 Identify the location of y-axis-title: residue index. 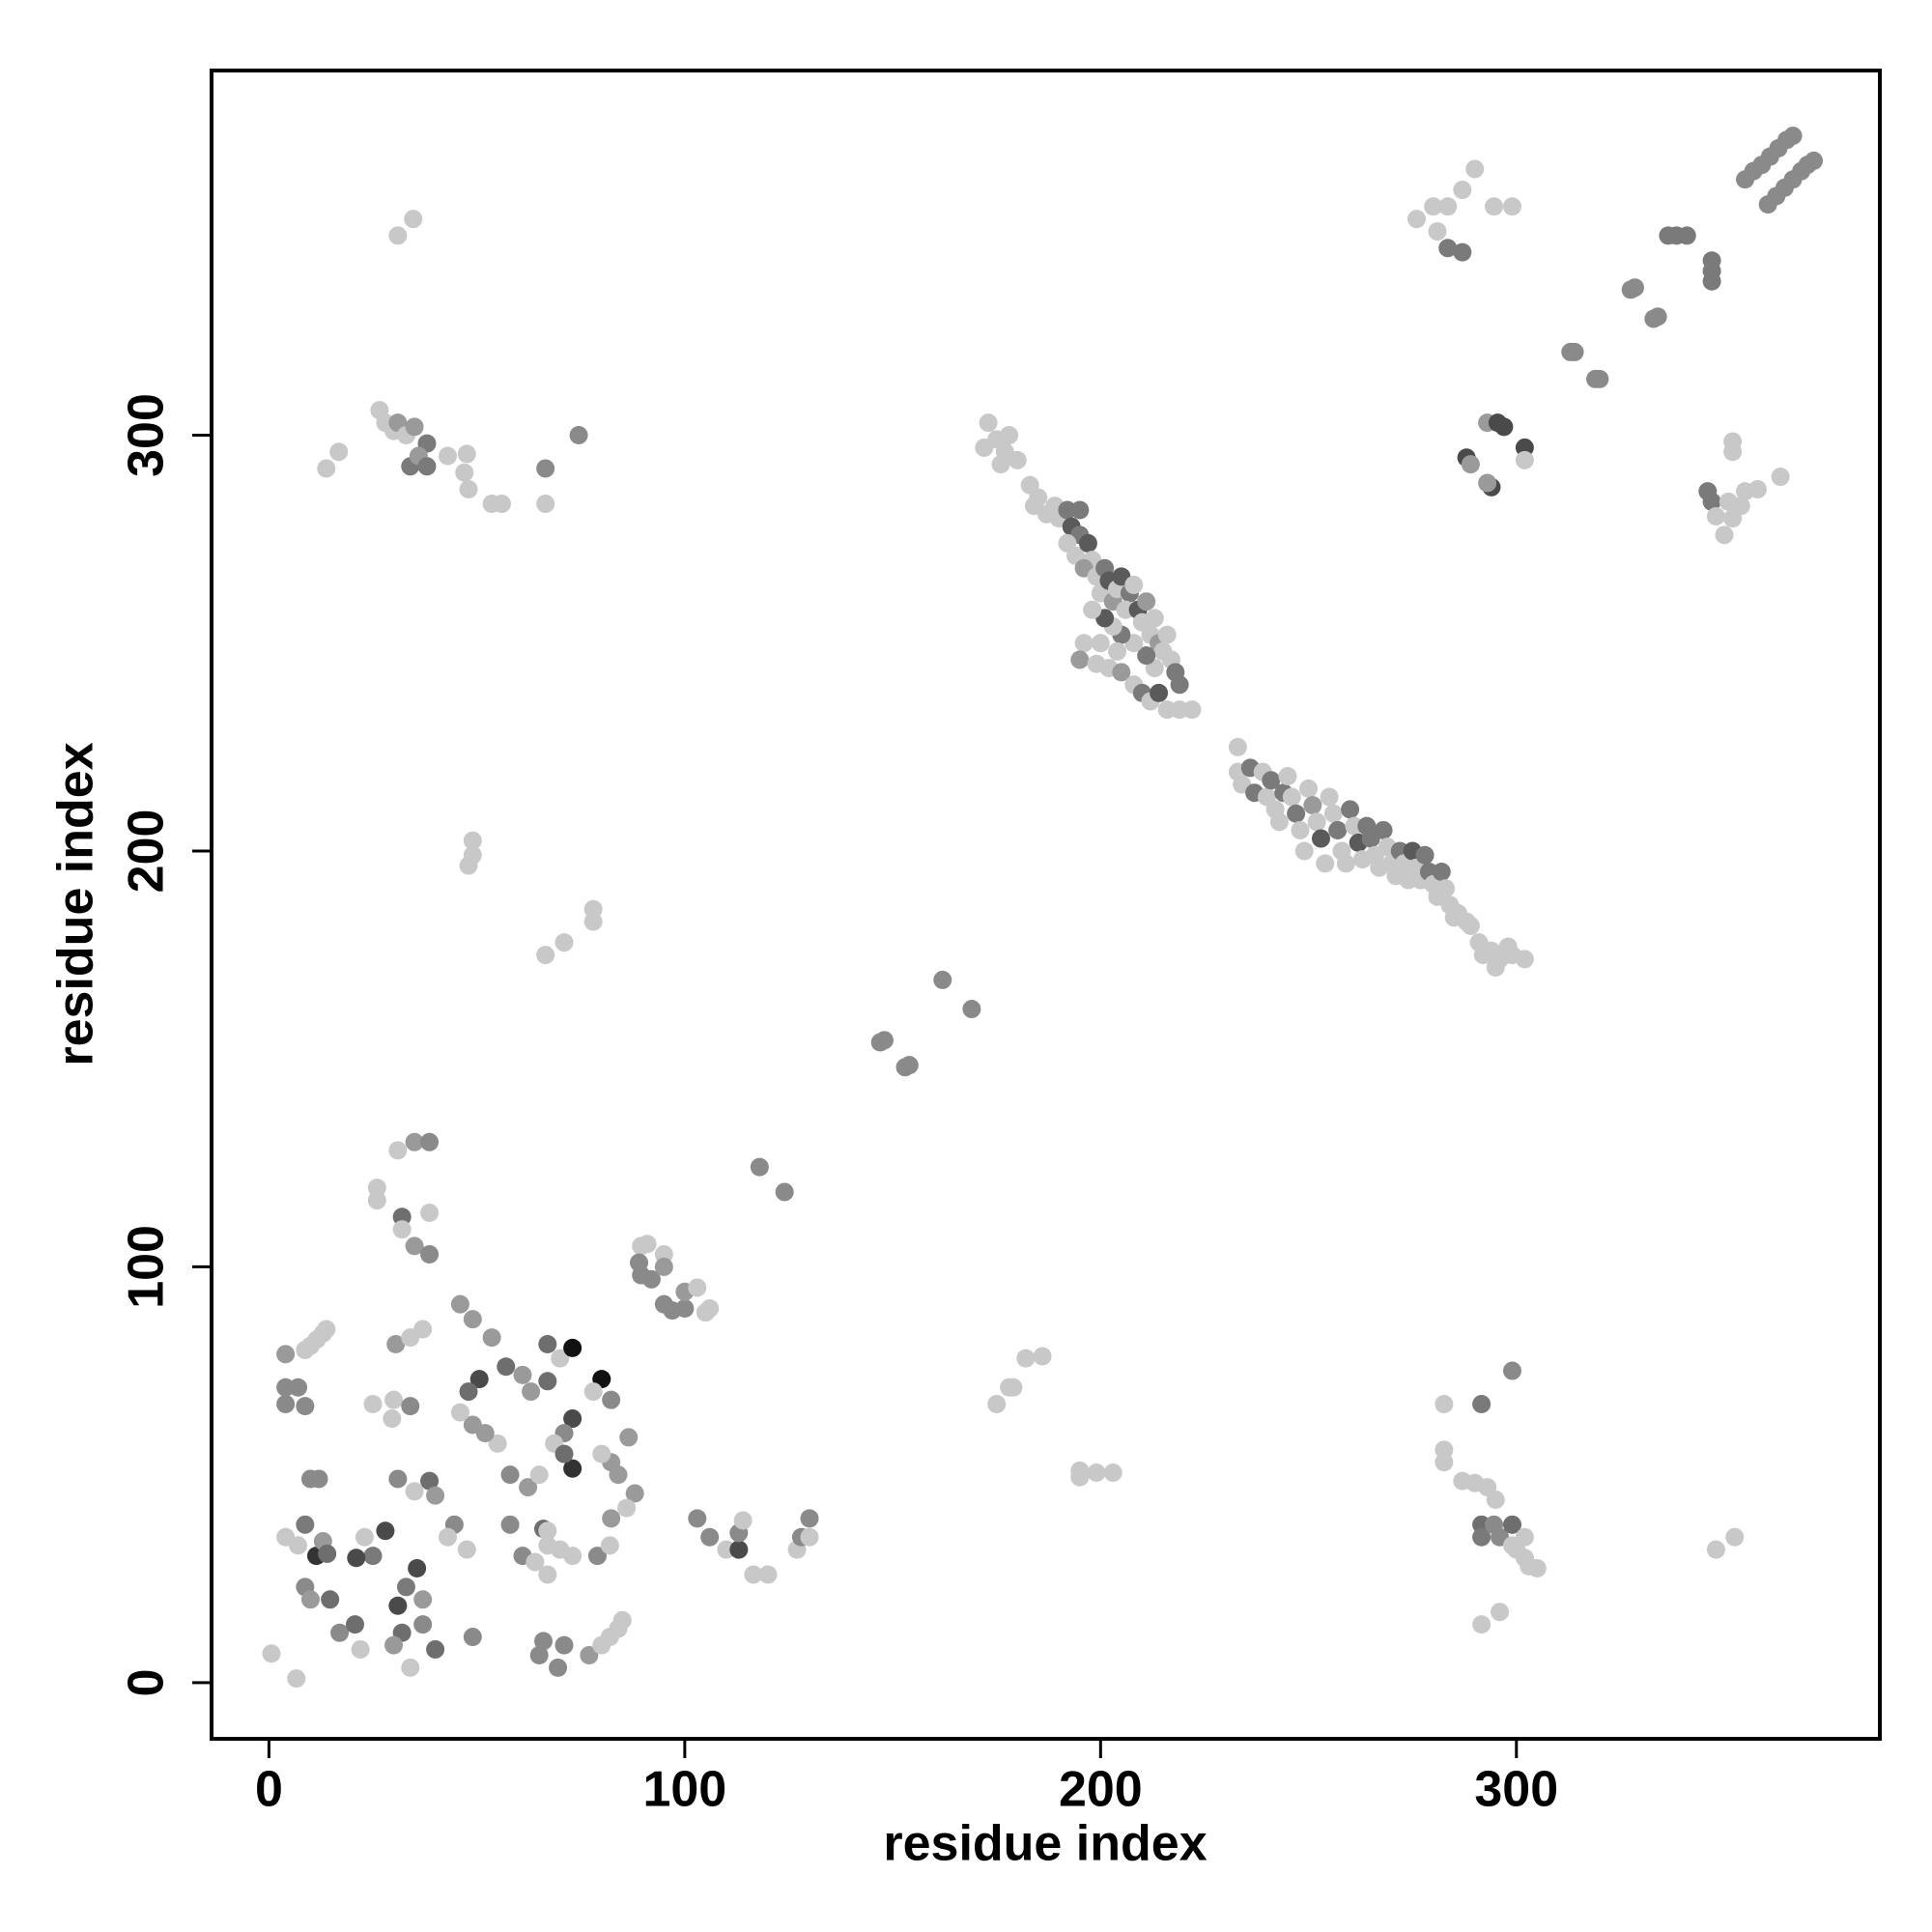
(76, 903).